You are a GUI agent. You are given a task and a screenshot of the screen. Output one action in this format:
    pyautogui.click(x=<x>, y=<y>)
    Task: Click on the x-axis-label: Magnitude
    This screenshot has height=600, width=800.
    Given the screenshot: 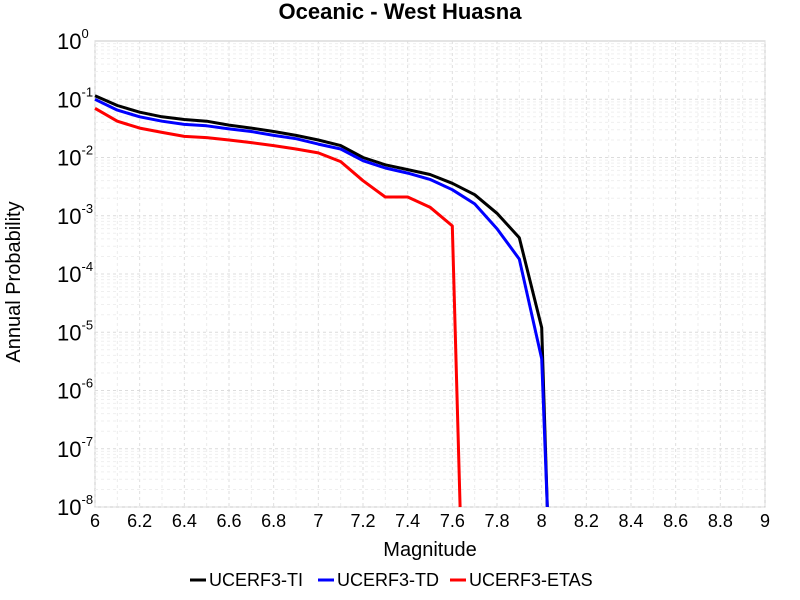 What is the action you would take?
    pyautogui.click(x=429, y=550)
    